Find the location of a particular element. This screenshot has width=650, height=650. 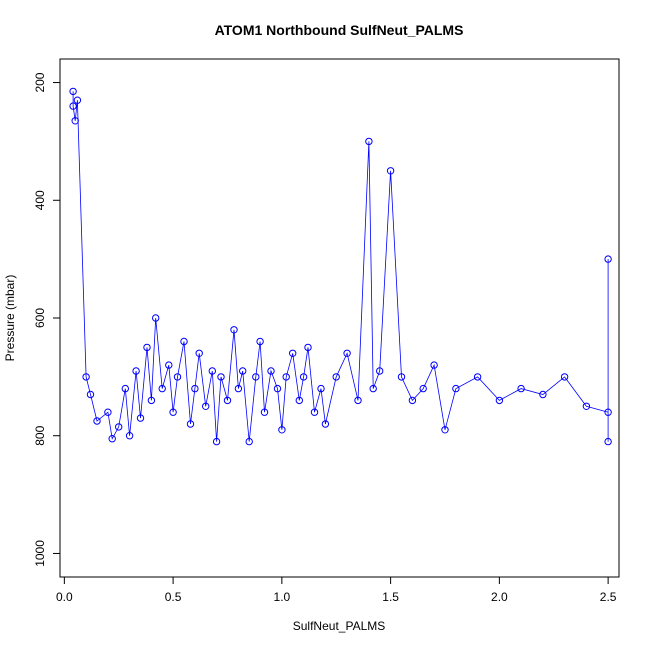

y-axis-label: Pressure (mbar) is located at coordinates (10, 318).